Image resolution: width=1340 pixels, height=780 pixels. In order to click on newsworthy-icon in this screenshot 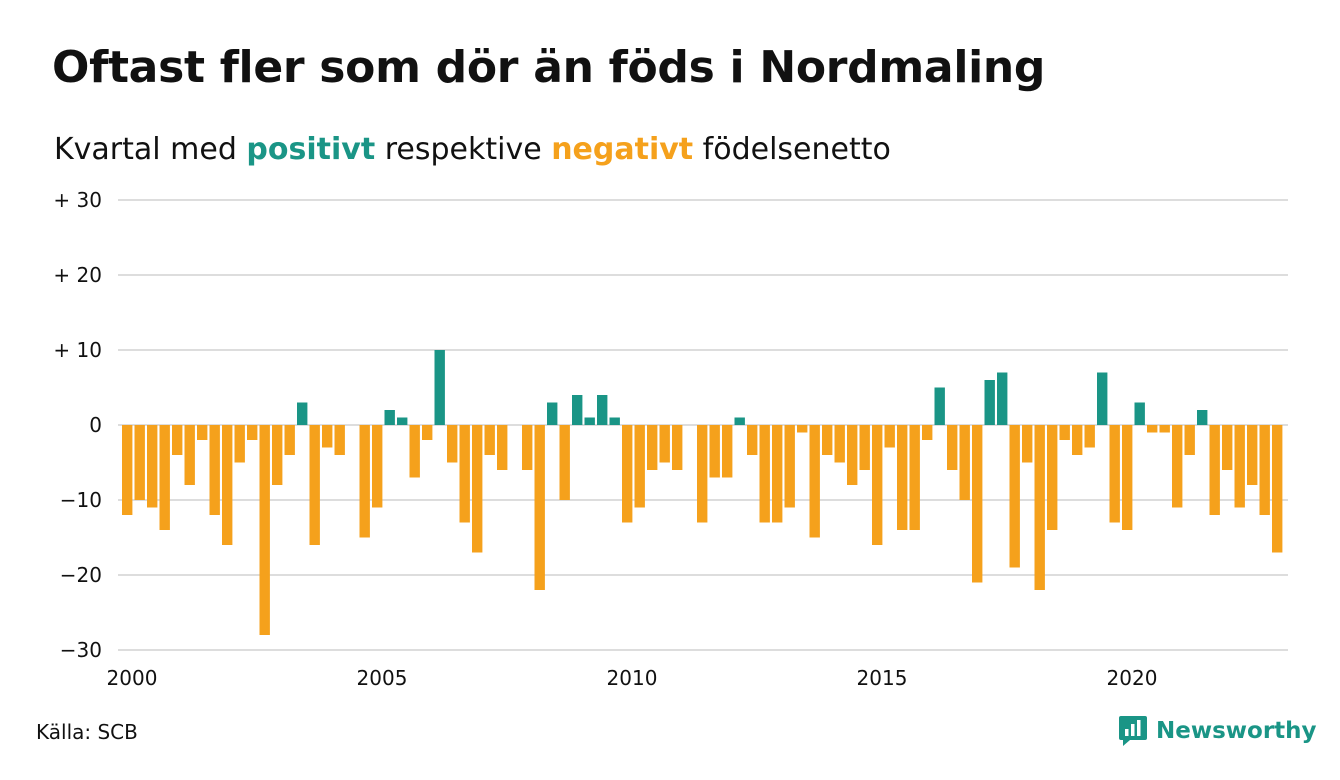, I will do `click(1133, 731)`.